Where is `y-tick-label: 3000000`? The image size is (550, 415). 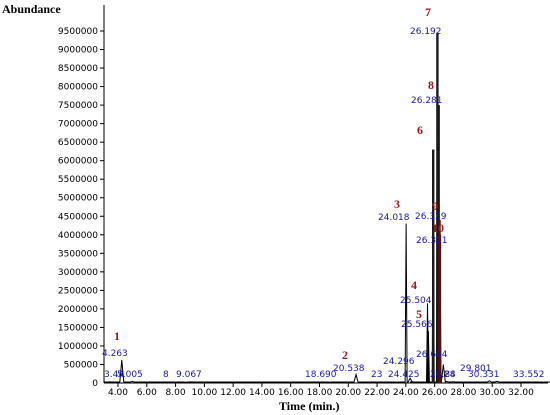
y-tick-label: 3000000 is located at coordinates (78, 273).